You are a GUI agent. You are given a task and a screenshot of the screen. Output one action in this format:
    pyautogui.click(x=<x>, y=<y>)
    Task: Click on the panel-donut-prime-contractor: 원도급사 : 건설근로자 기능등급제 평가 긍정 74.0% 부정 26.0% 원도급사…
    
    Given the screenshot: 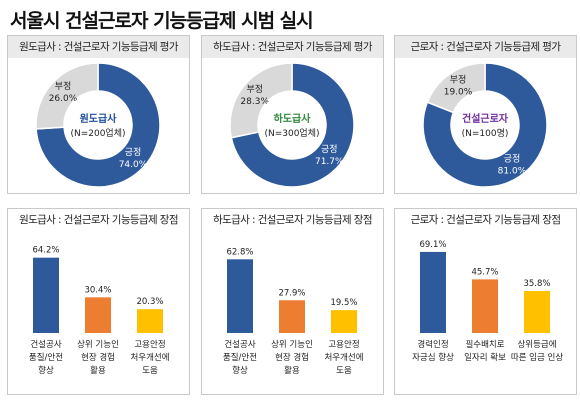 What is the action you would take?
    pyautogui.click(x=98, y=114)
    